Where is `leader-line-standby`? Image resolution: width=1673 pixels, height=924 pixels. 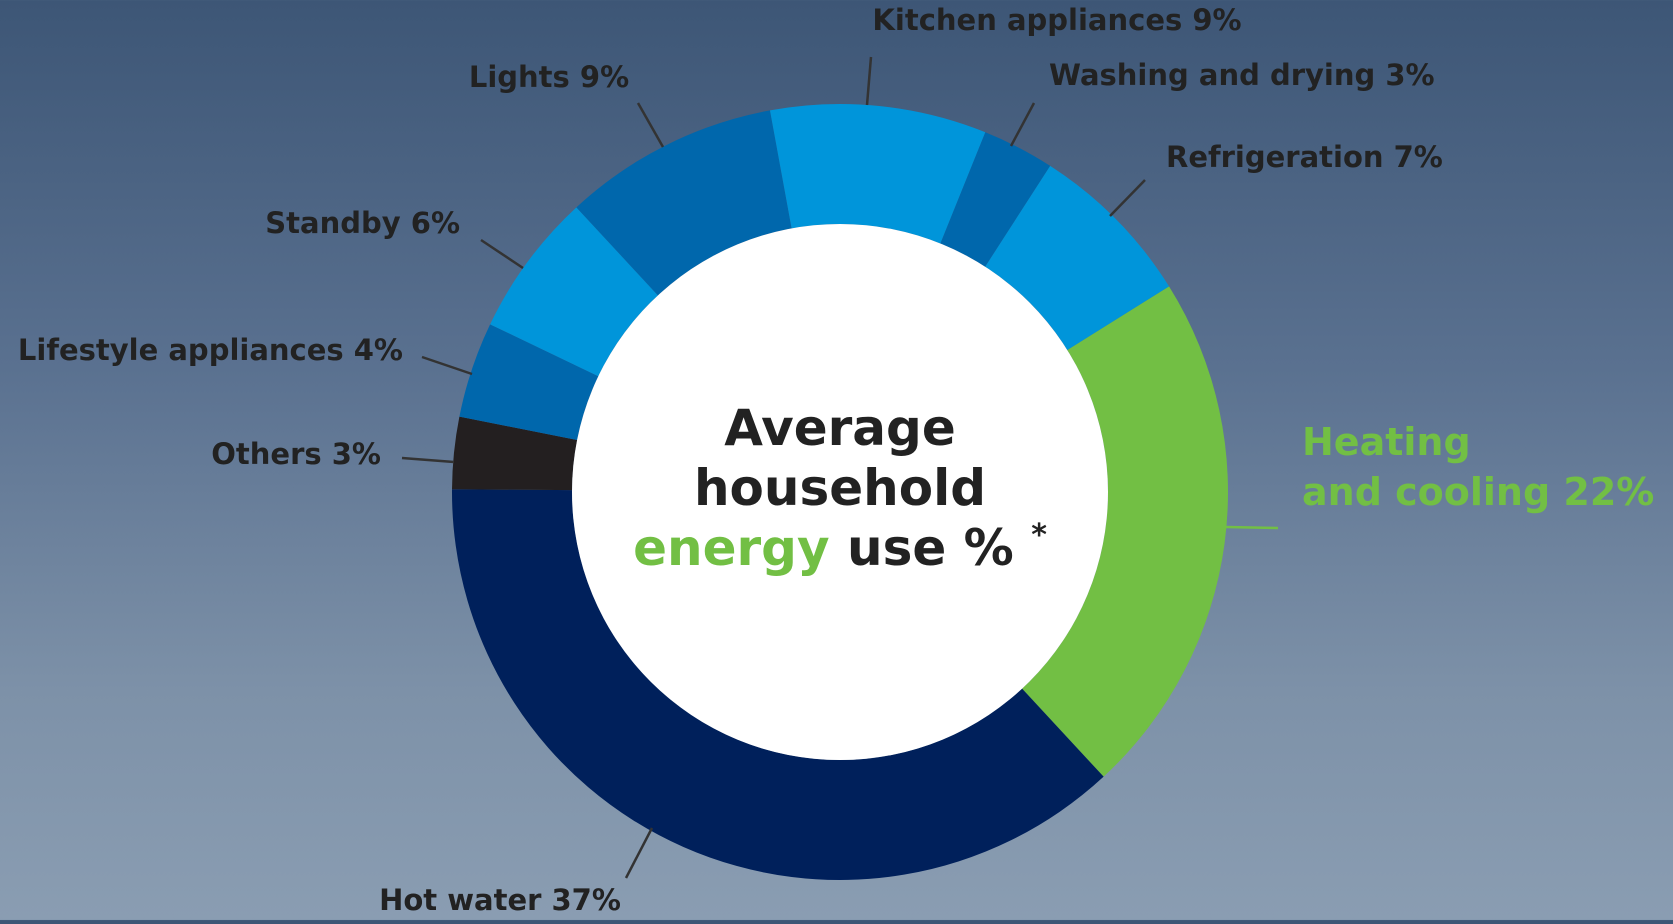 leader-line-standby is located at coordinates (502, 254).